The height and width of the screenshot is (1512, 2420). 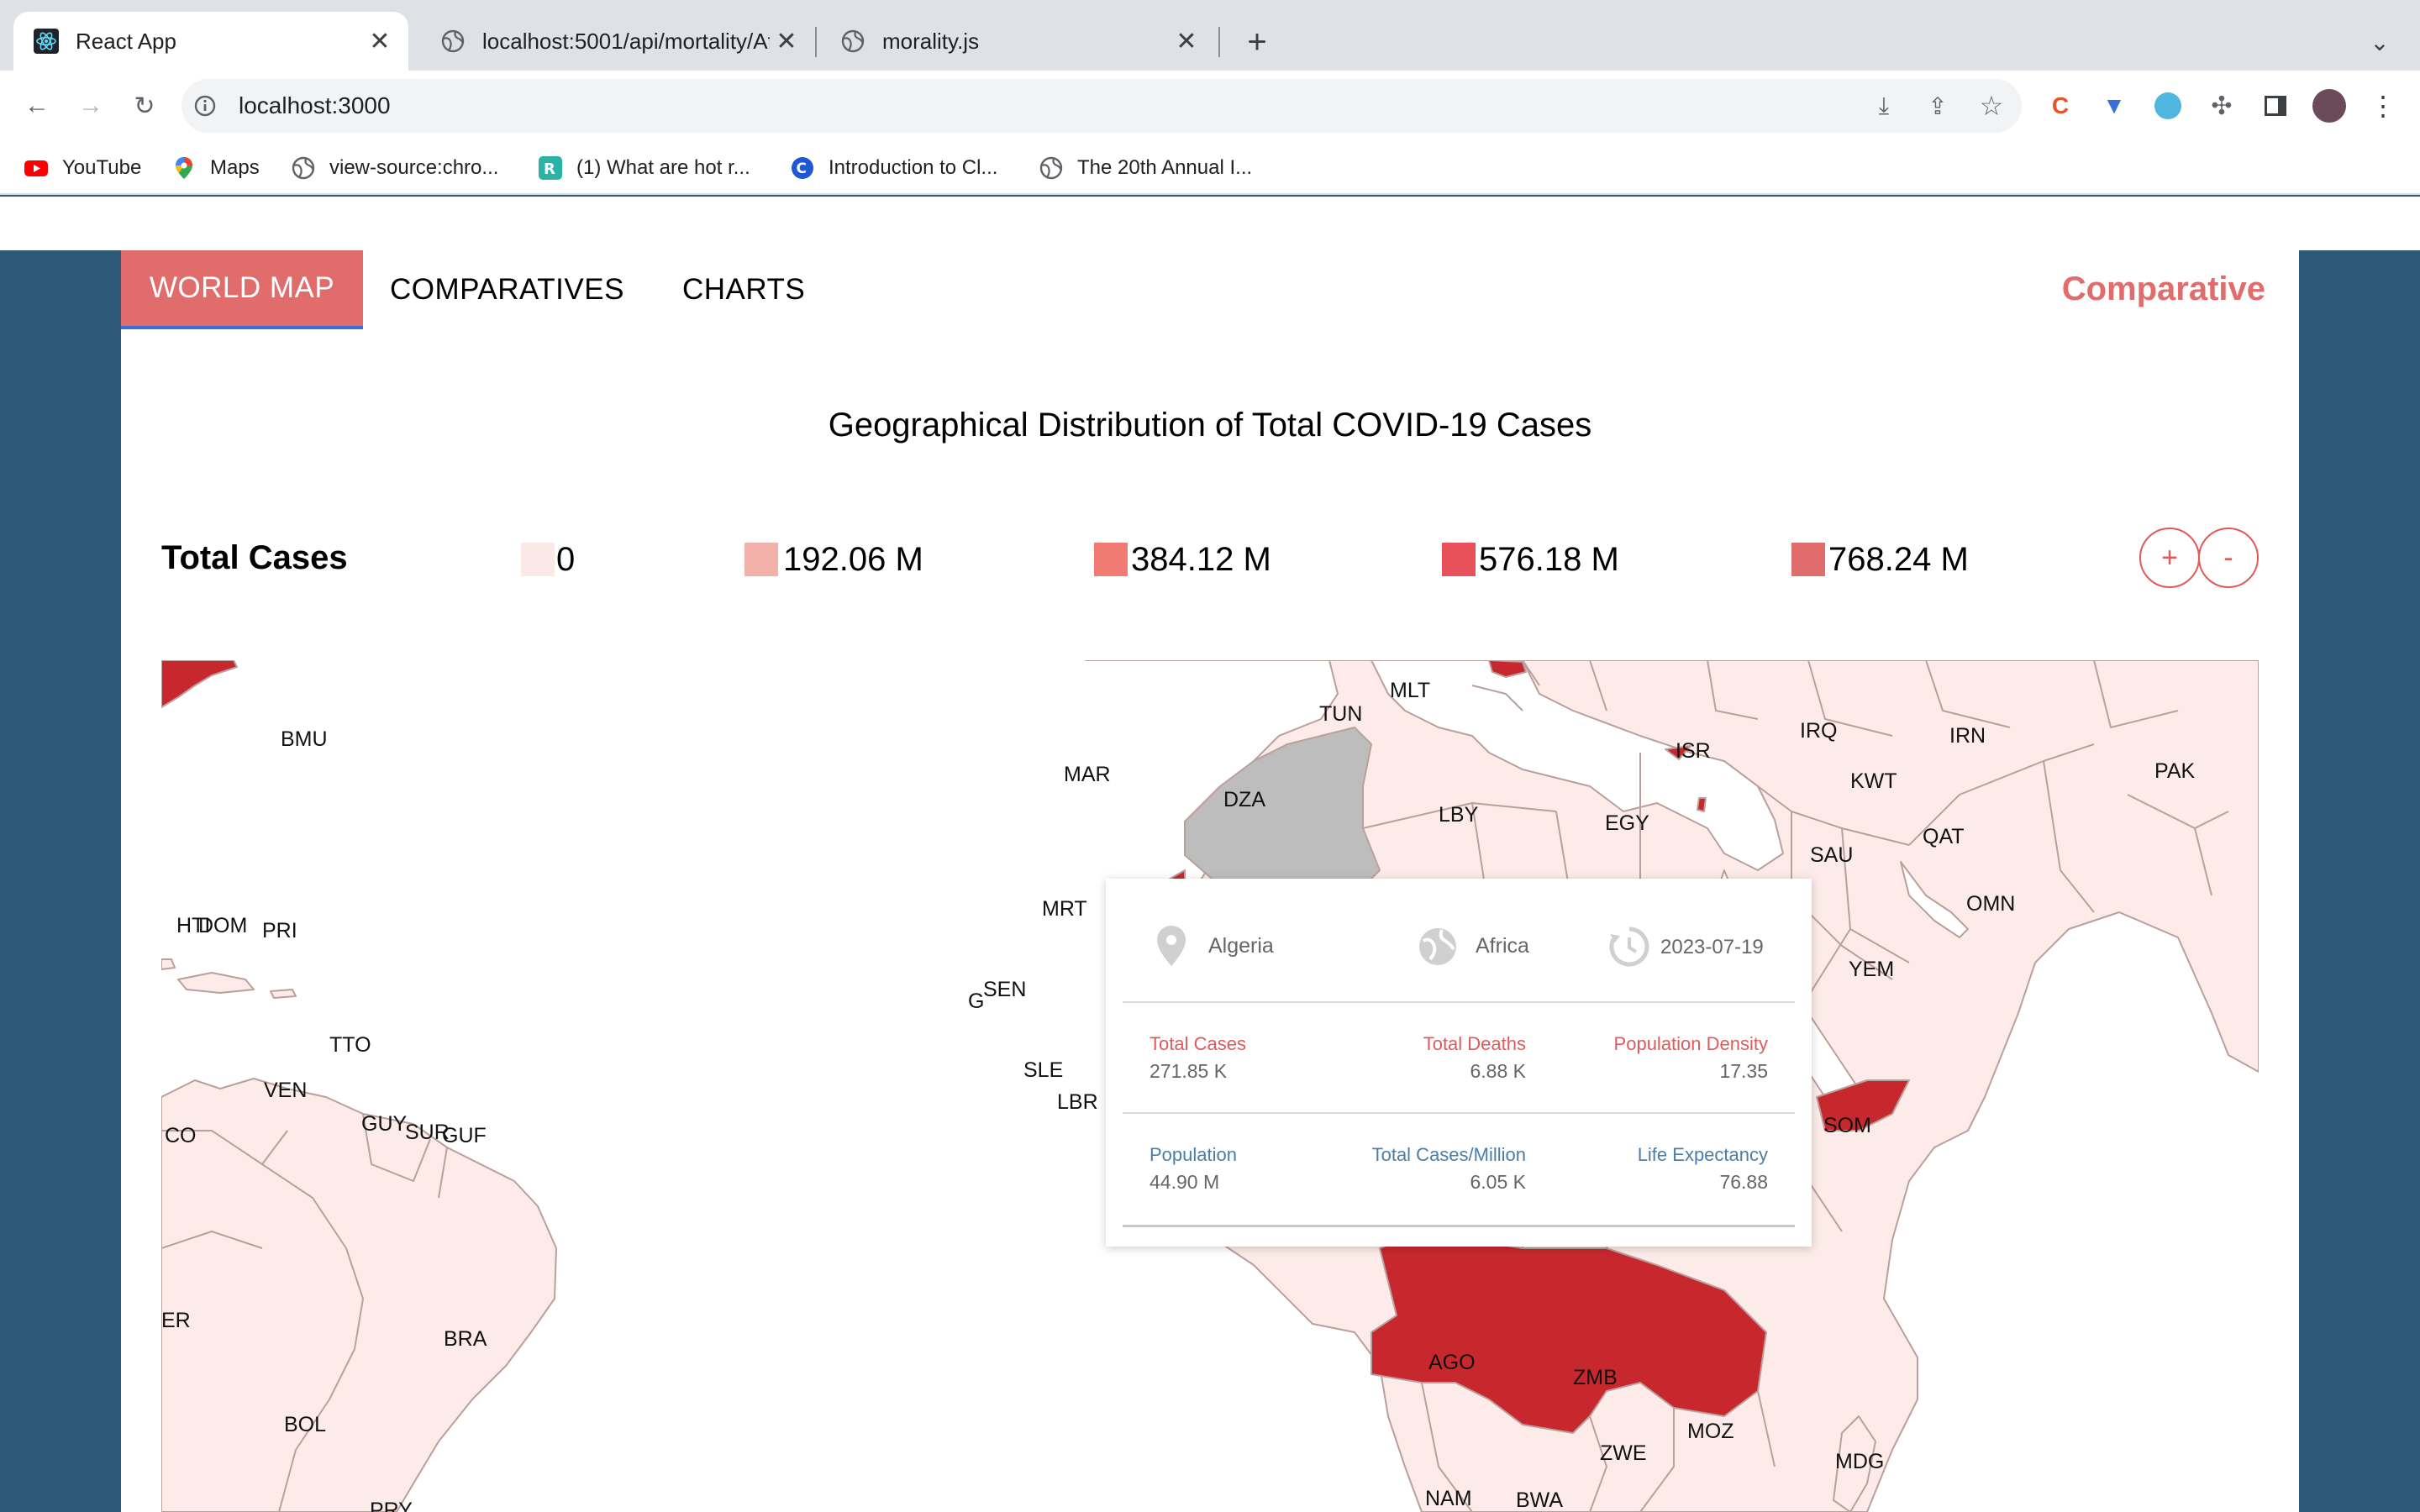 I want to click on divider, so click(x=1459, y=1002).